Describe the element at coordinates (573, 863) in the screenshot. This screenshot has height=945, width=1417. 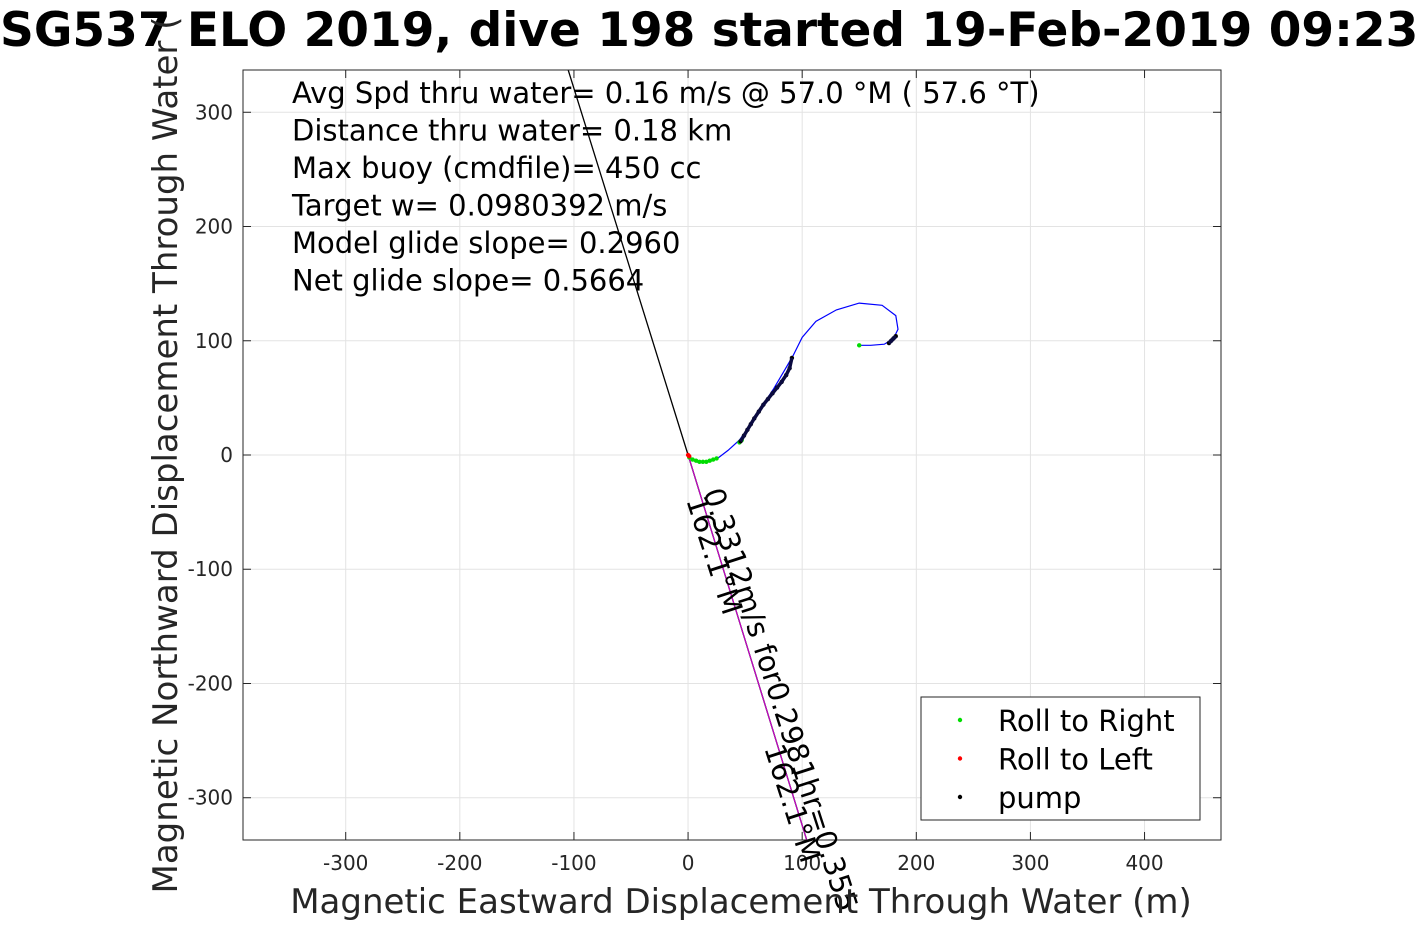
I see `x-tick-label: -100` at that location.